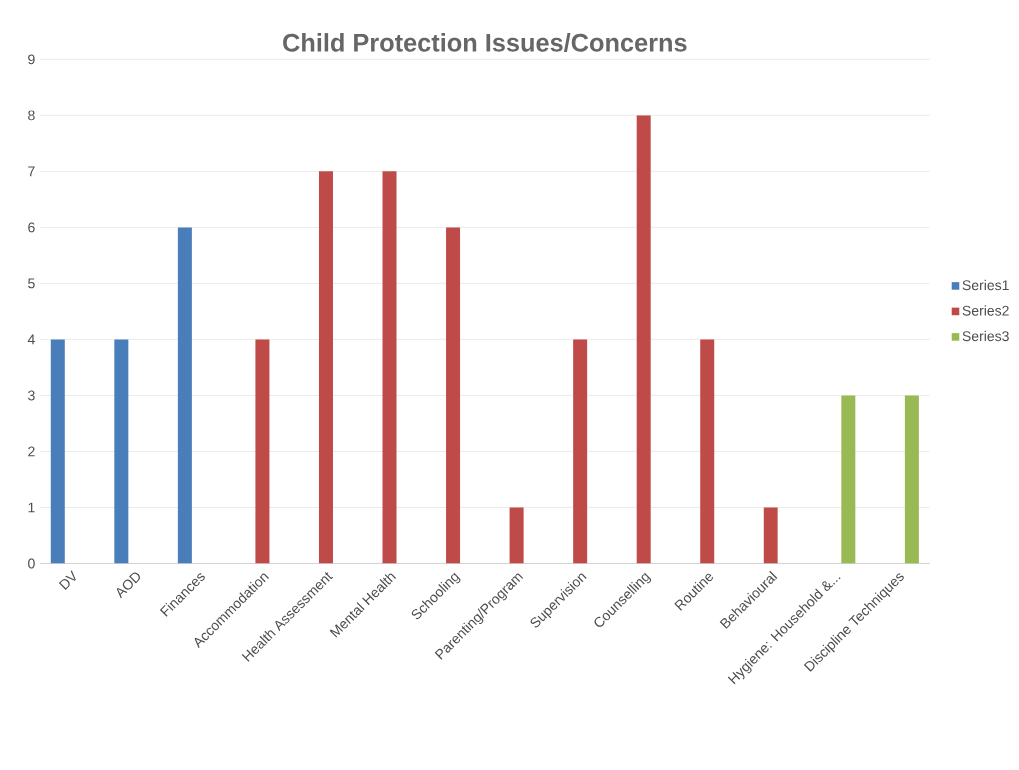 The image size is (1019, 770). What do you see at coordinates (31, 339) in the screenshot?
I see `y-tick-label: 4` at bounding box center [31, 339].